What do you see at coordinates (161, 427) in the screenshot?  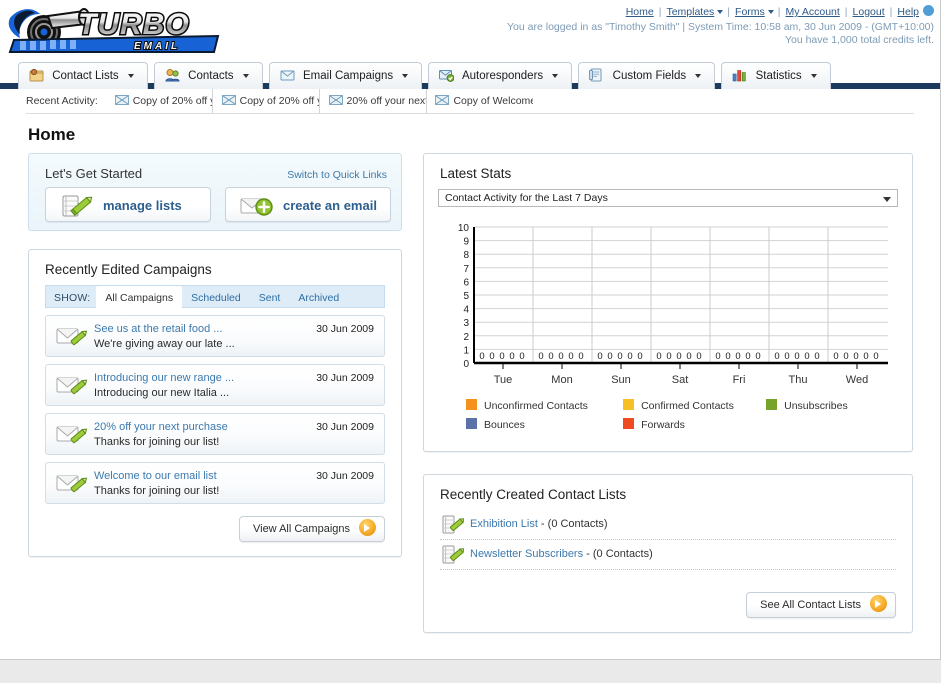 I see `campaign-title: 20% off your next purchase` at bounding box center [161, 427].